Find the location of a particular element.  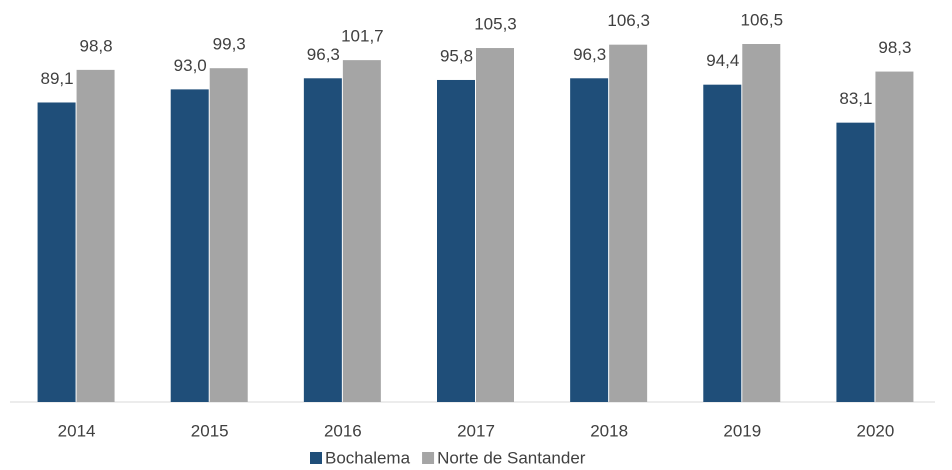

data-label: 83,1 is located at coordinates (855, 98).